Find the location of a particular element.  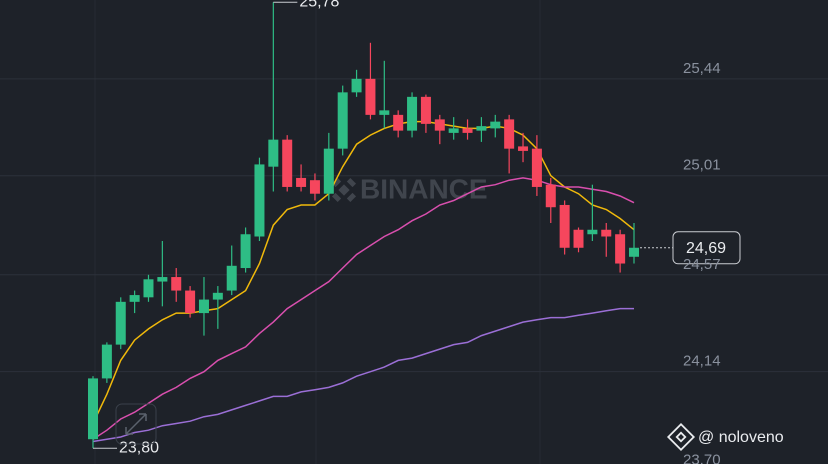

y-tick-label: 25,01 is located at coordinates (702, 165).